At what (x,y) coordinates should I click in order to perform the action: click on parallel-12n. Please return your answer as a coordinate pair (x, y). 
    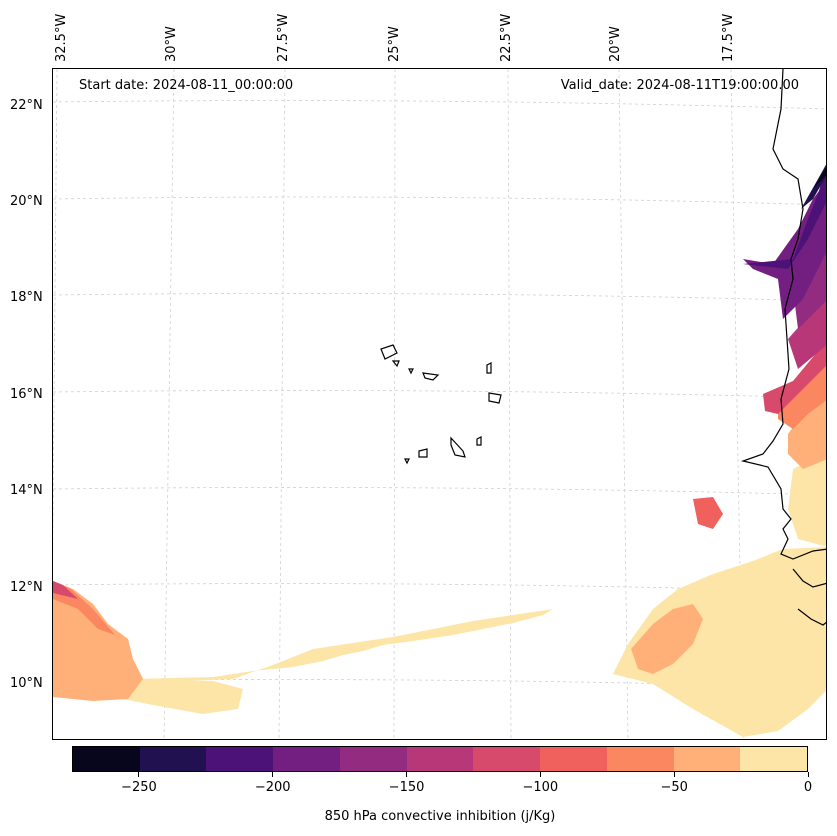
    Looking at the image, I should click on (439, 588).